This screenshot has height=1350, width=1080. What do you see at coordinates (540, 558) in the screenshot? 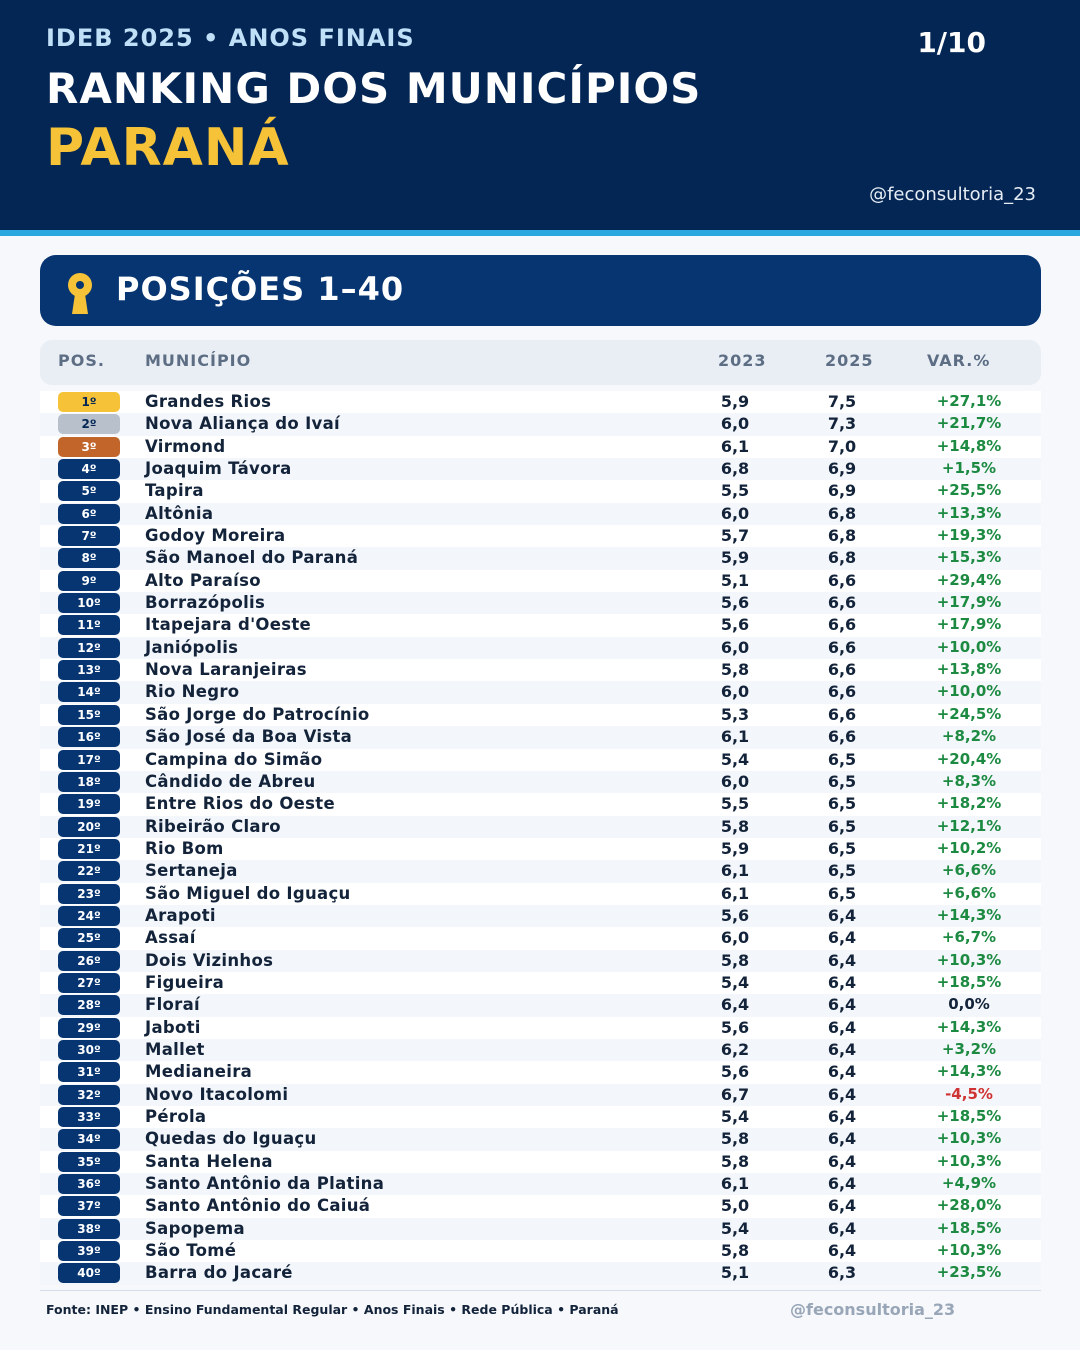
I see `table-row: 8º São Manoel do Paraná 5,9 6,8 +15,3%` at bounding box center [540, 558].